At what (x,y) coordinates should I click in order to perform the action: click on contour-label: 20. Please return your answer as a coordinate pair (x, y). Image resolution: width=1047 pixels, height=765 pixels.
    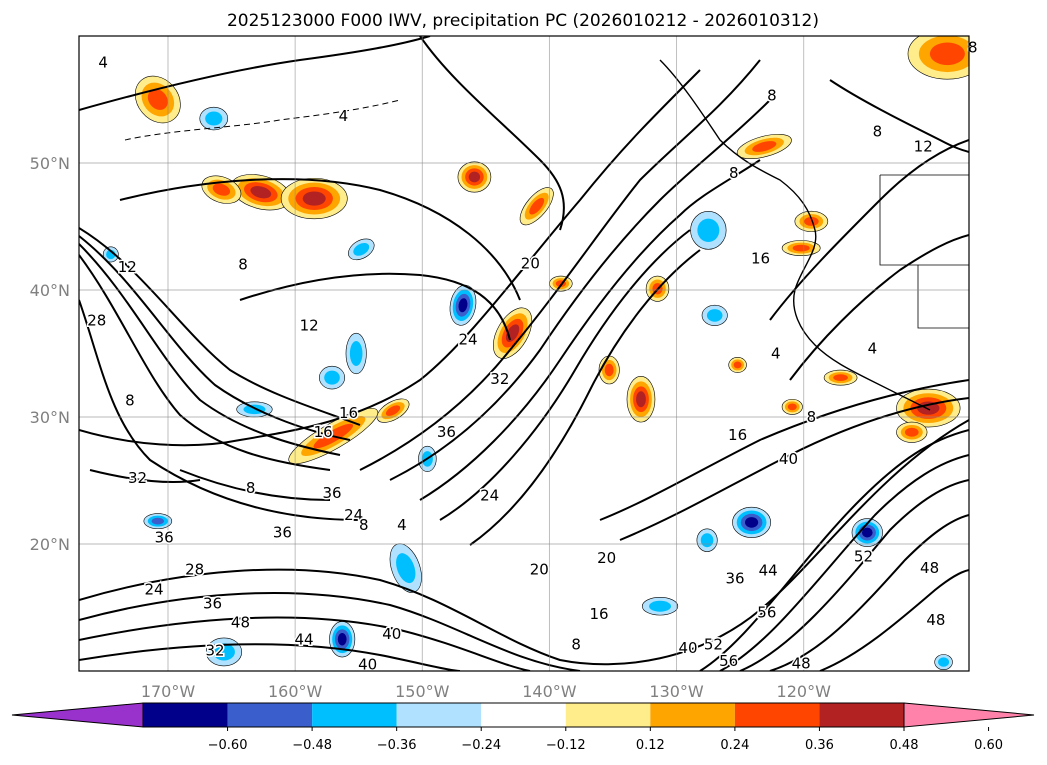
    Looking at the image, I should click on (530, 263).